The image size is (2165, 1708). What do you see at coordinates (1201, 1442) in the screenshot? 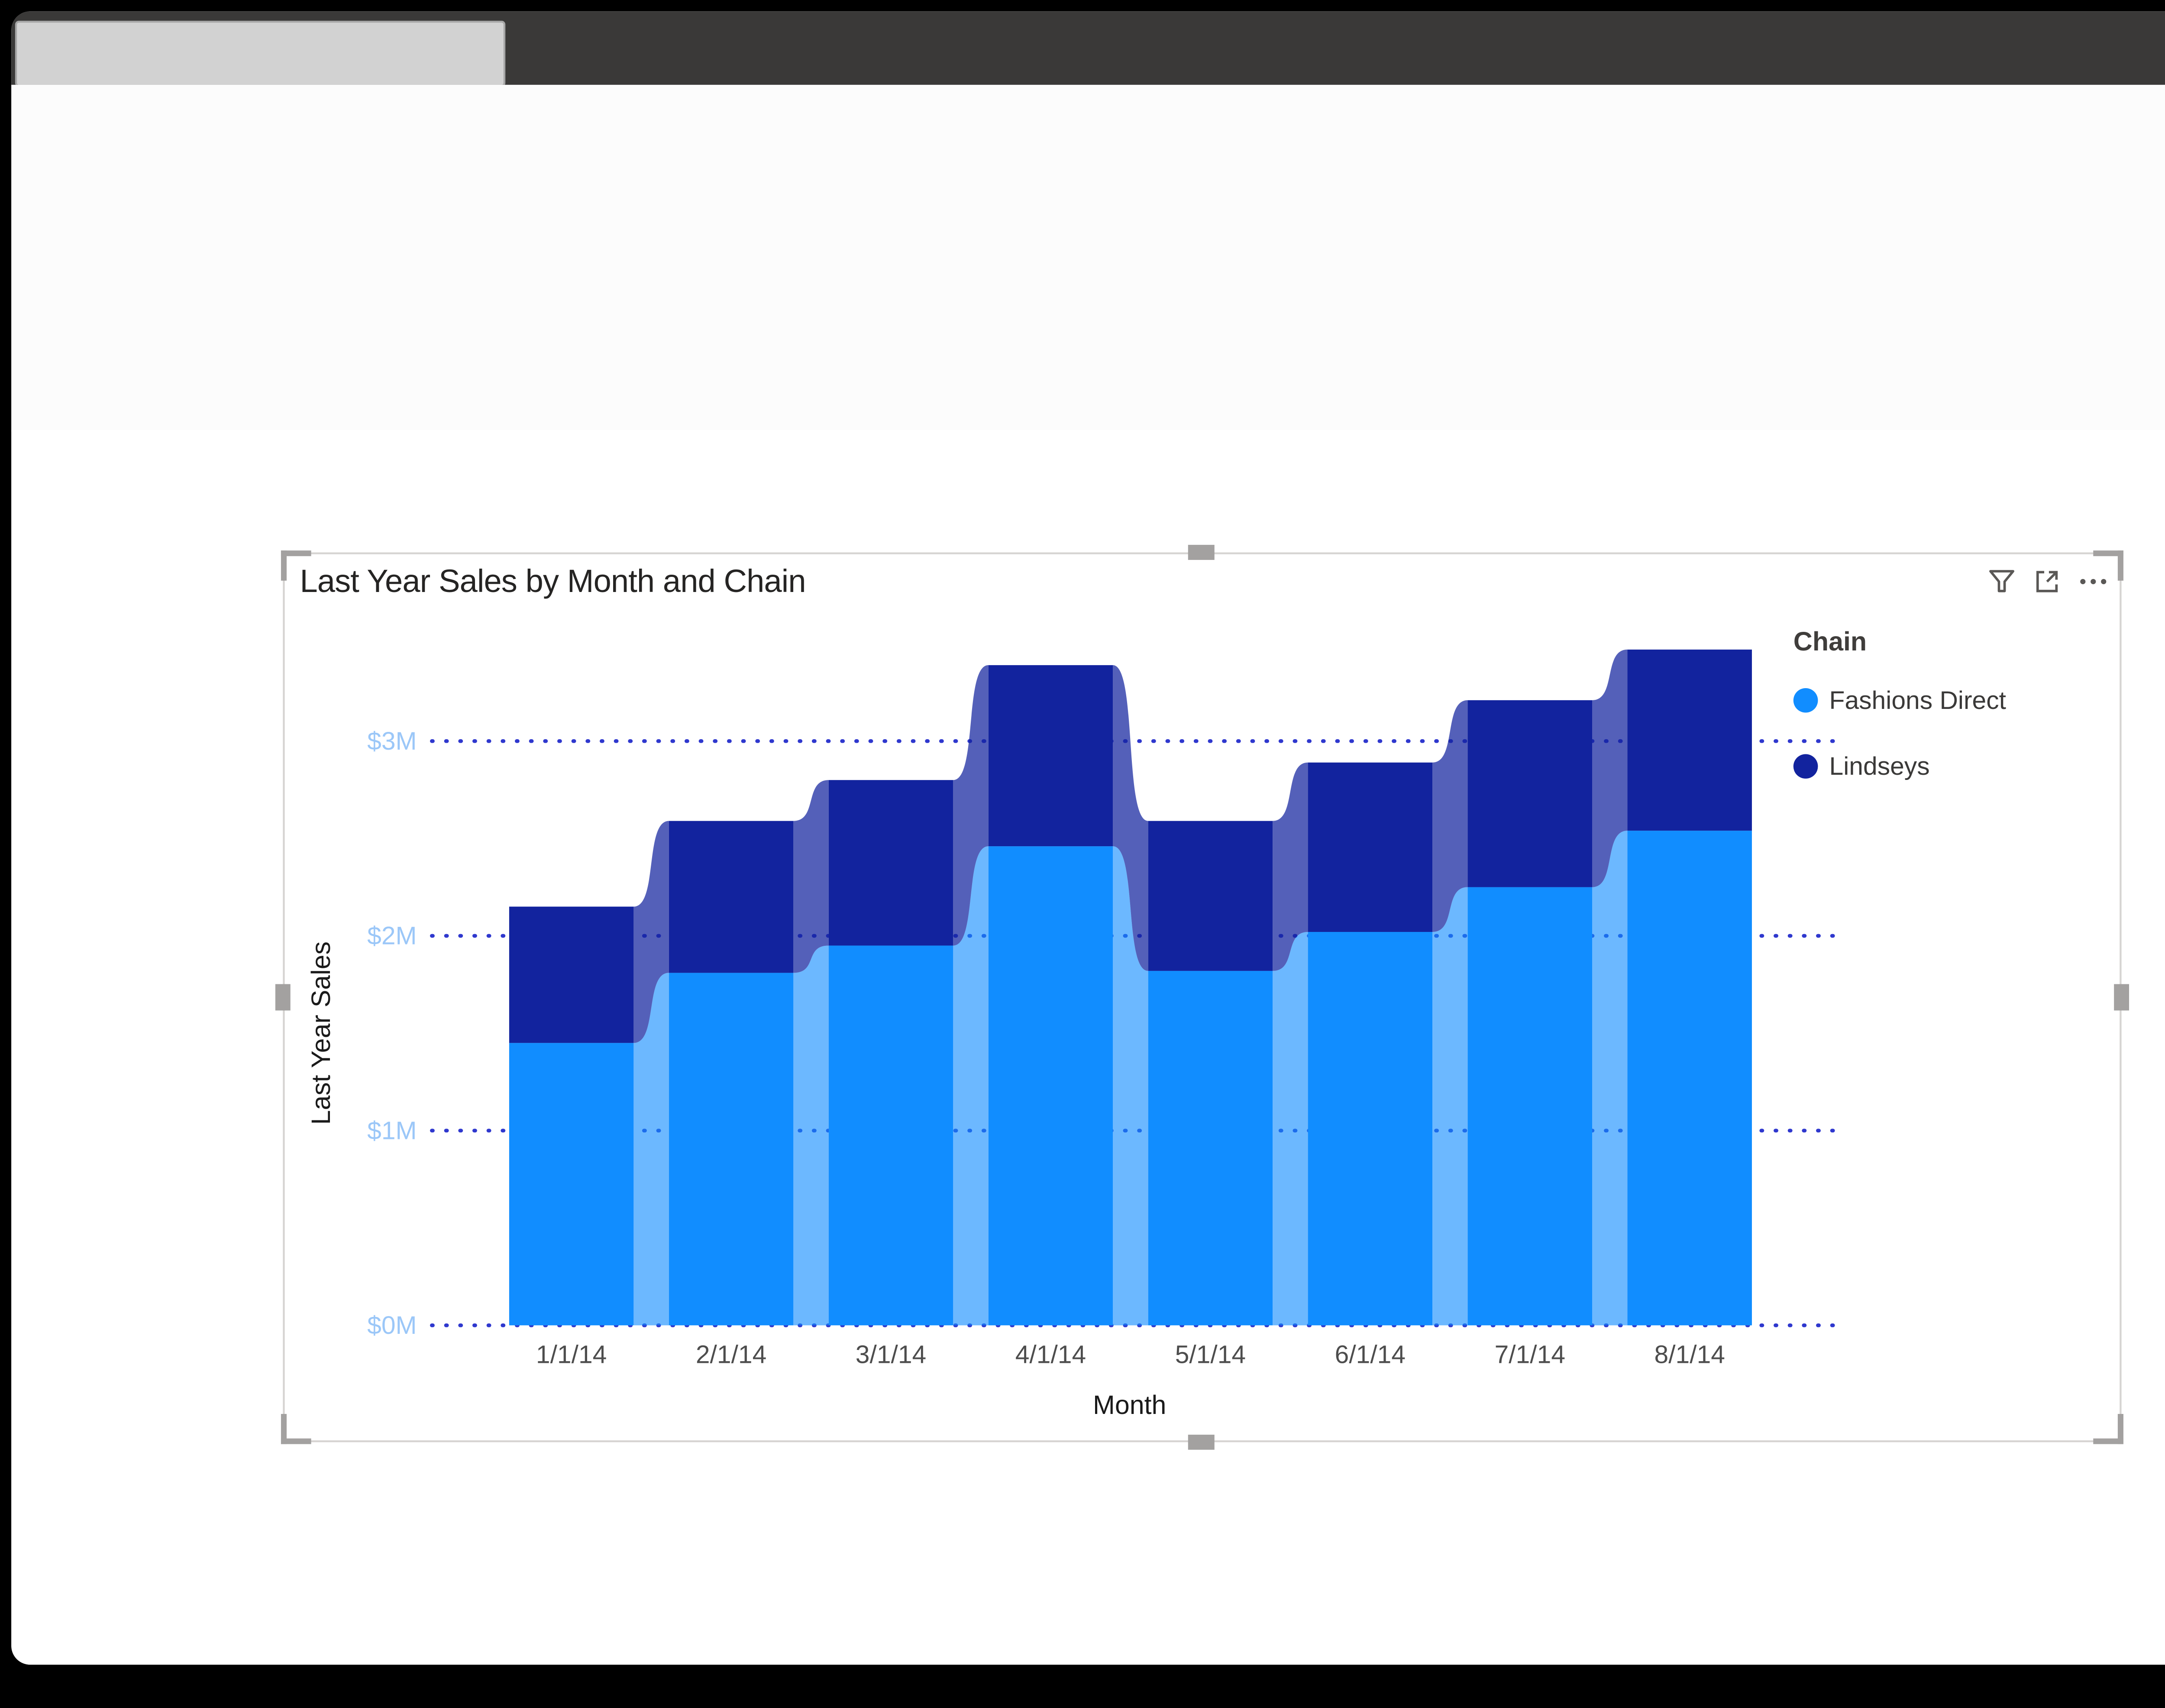
I see `selection-handle-bottom` at bounding box center [1201, 1442].